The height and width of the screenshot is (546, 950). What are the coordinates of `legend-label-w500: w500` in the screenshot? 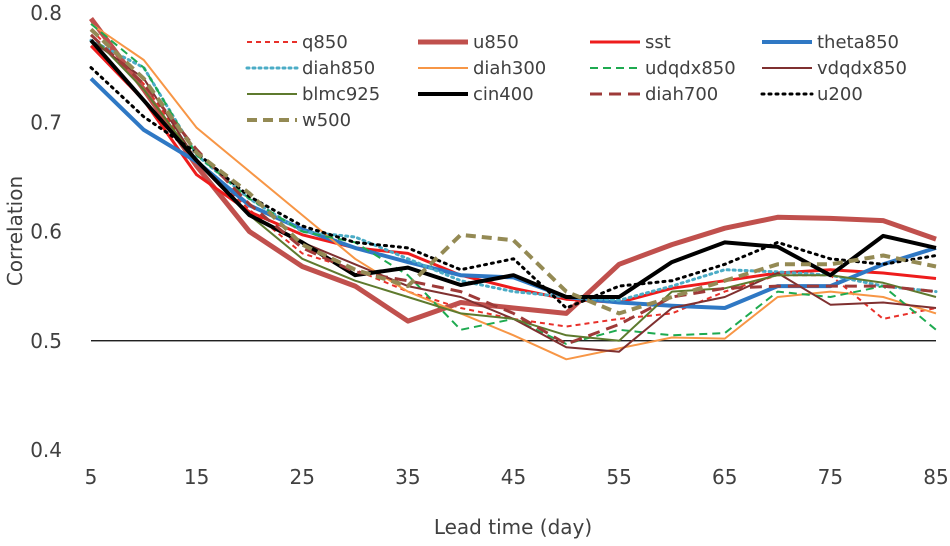 It's located at (326, 120).